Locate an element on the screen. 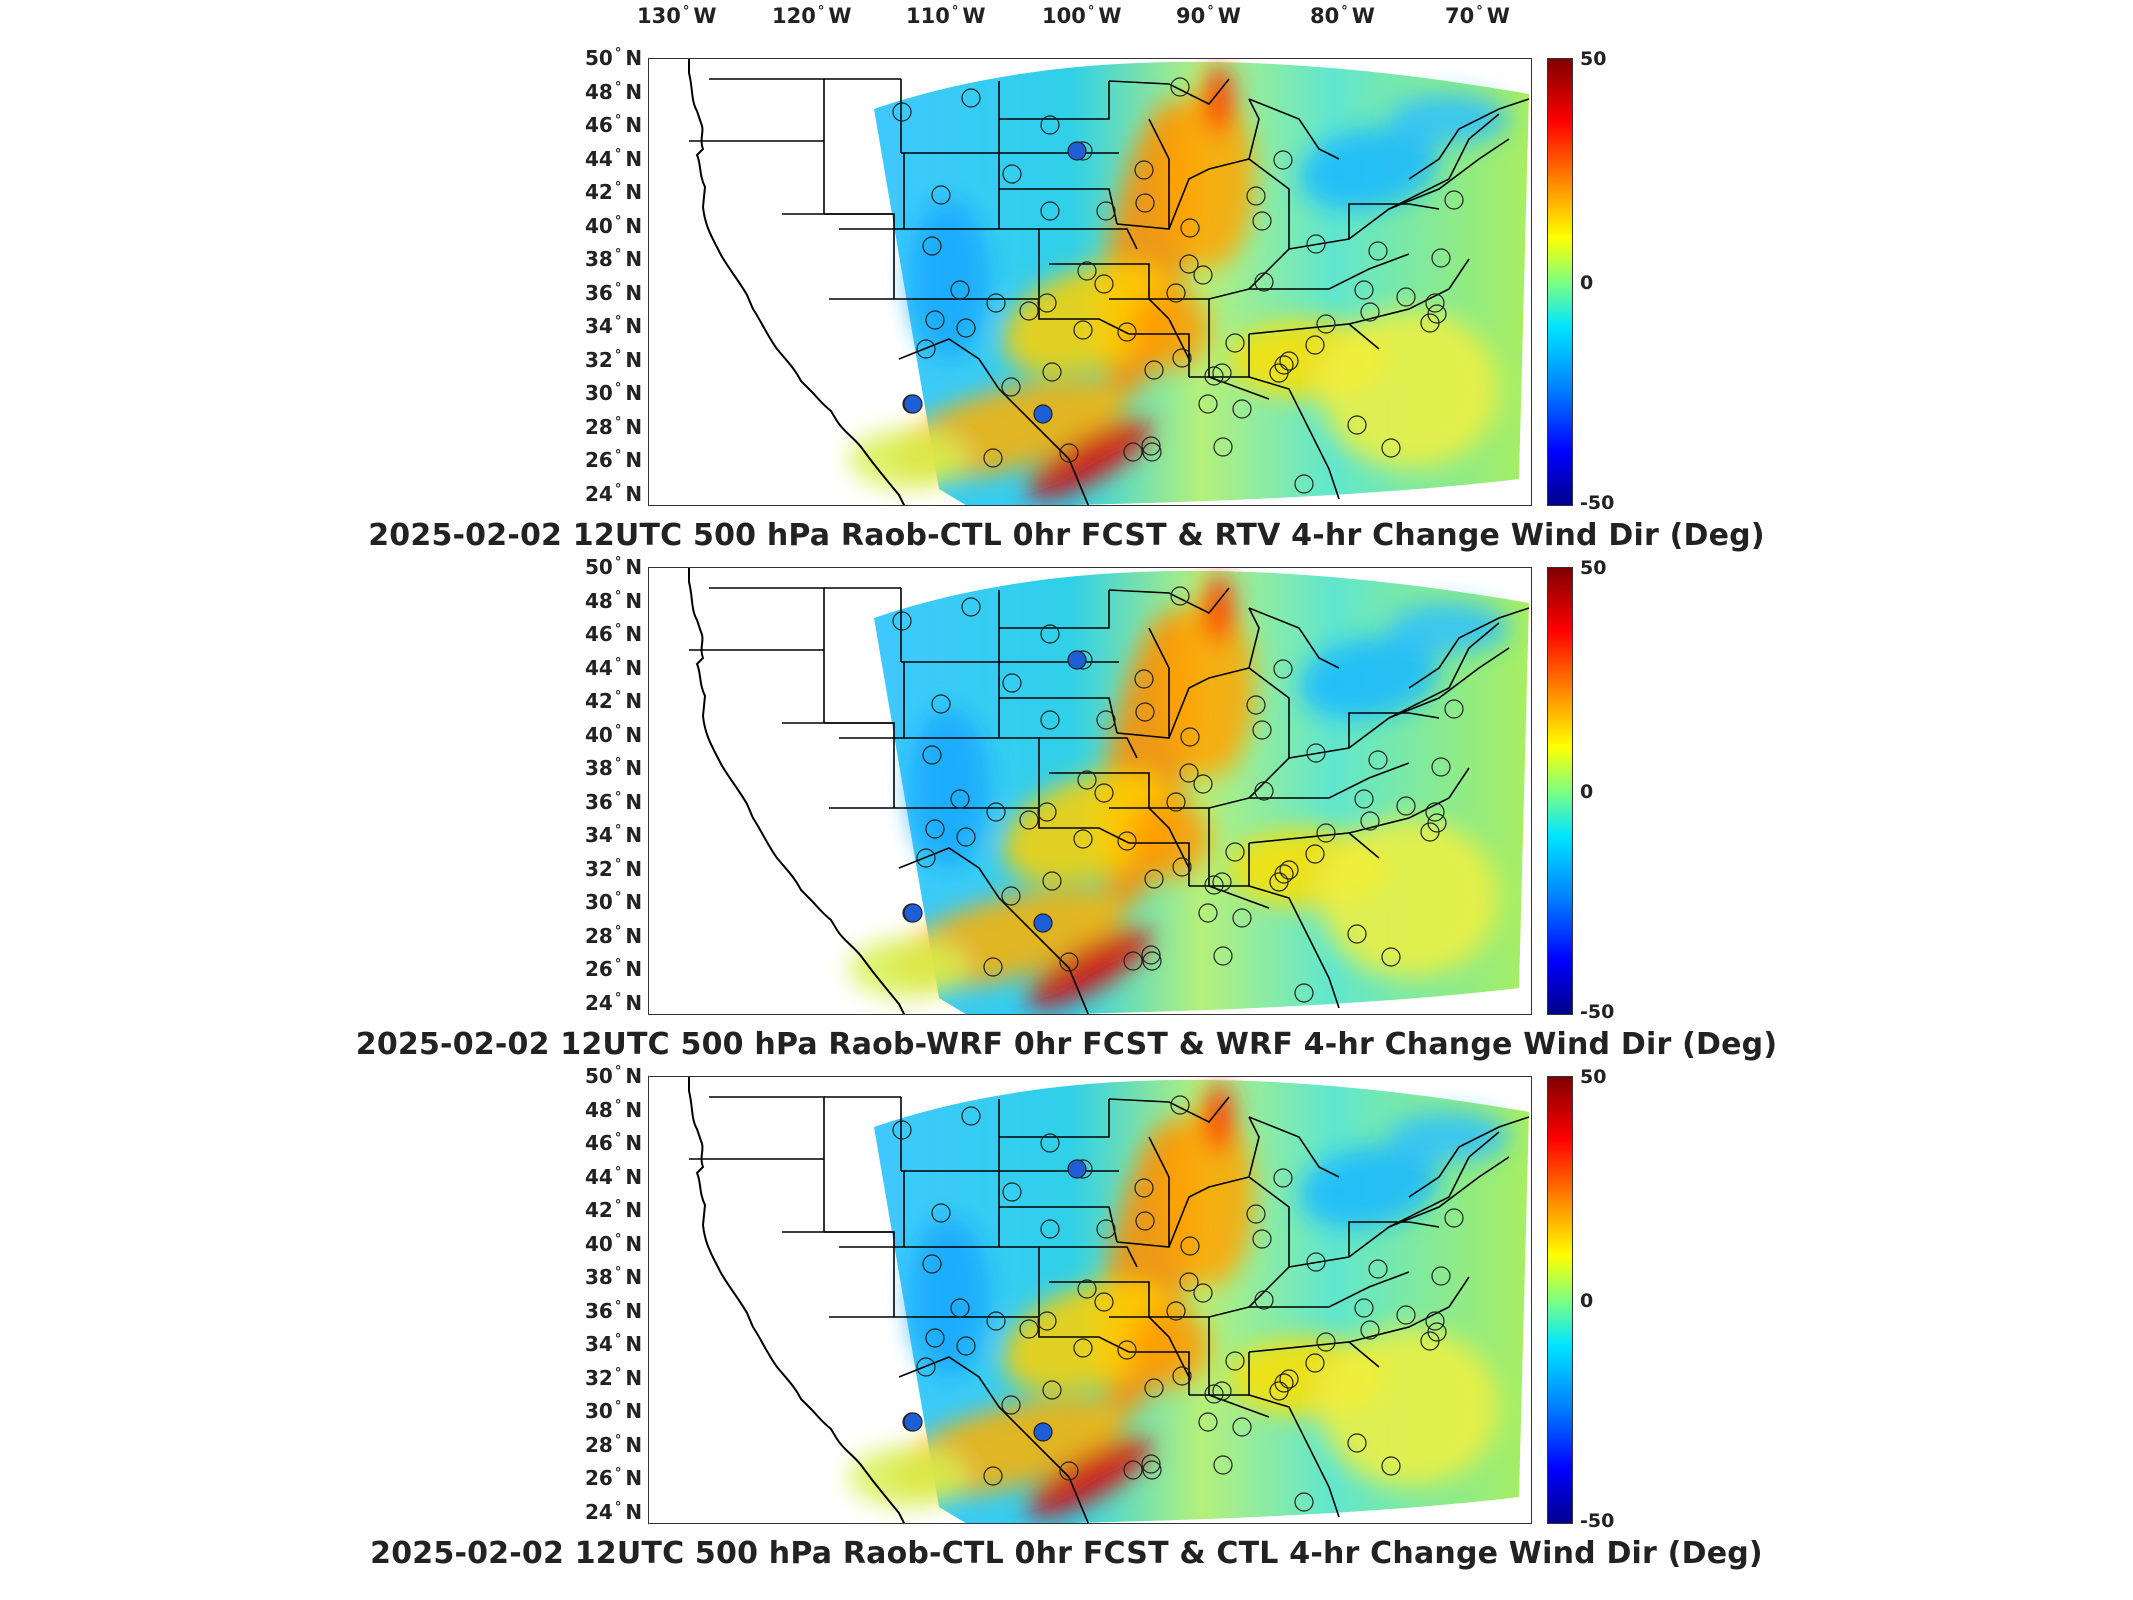 This screenshot has height=1600, width=2133. latitude-label: 26 ° N is located at coordinates (614, 460).